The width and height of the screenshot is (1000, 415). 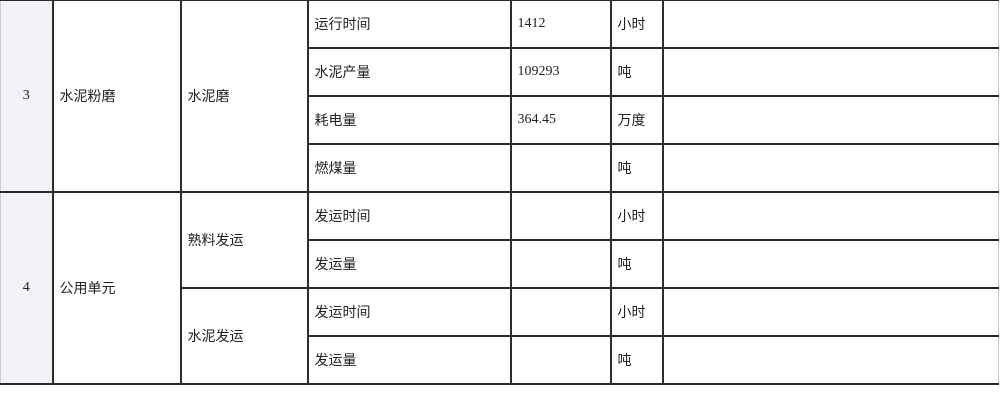 What do you see at coordinates (244, 336) in the screenshot?
I see `subgroup-name: 水泥发运` at bounding box center [244, 336].